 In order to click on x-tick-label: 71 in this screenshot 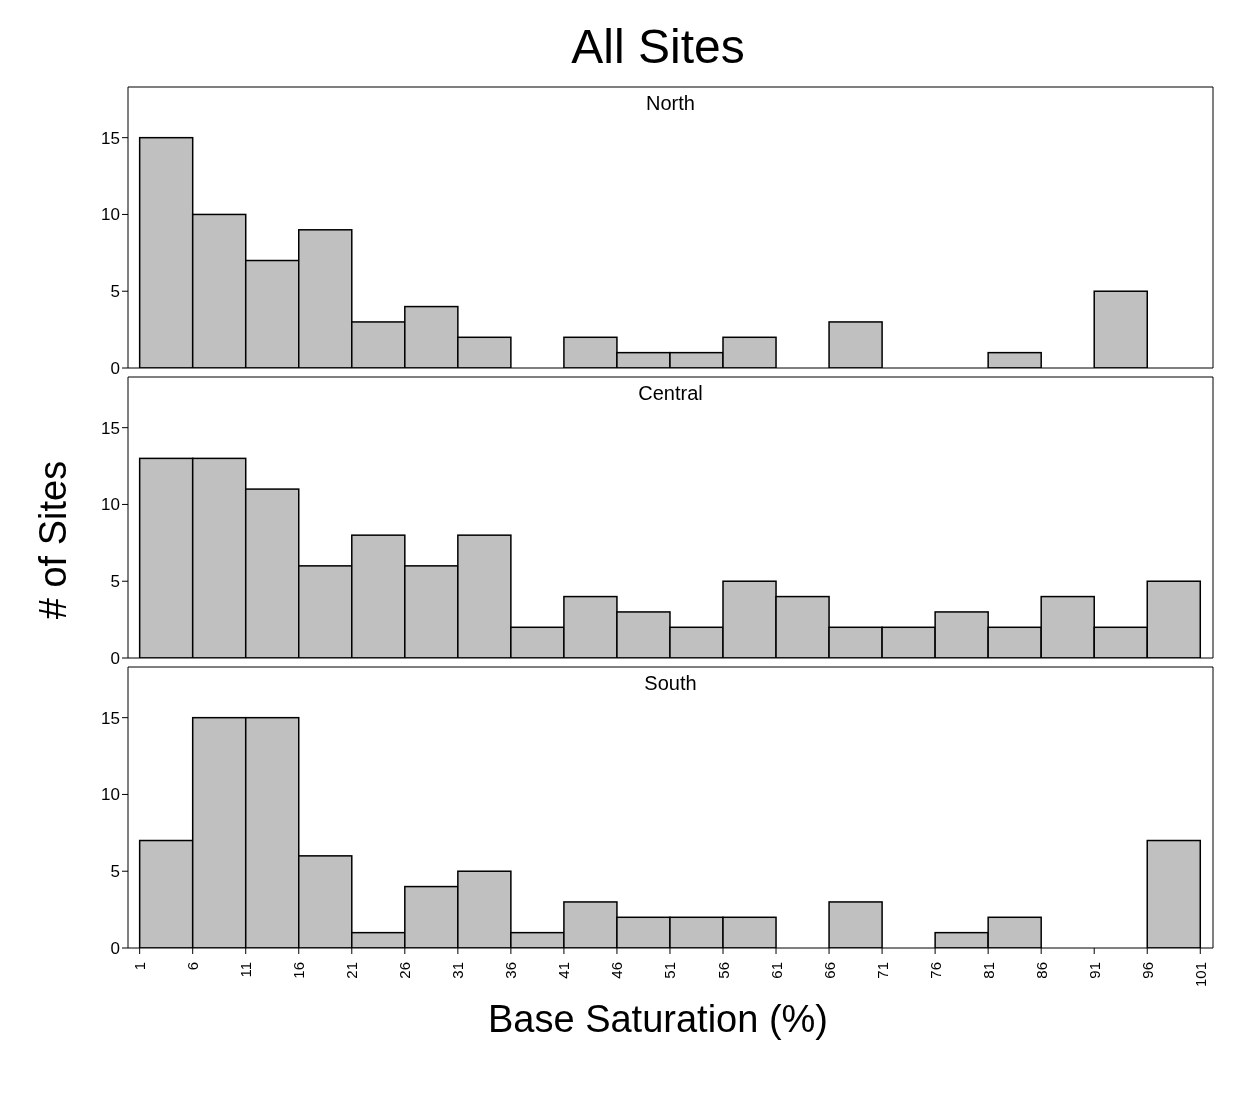, I will do `click(882, 970)`.